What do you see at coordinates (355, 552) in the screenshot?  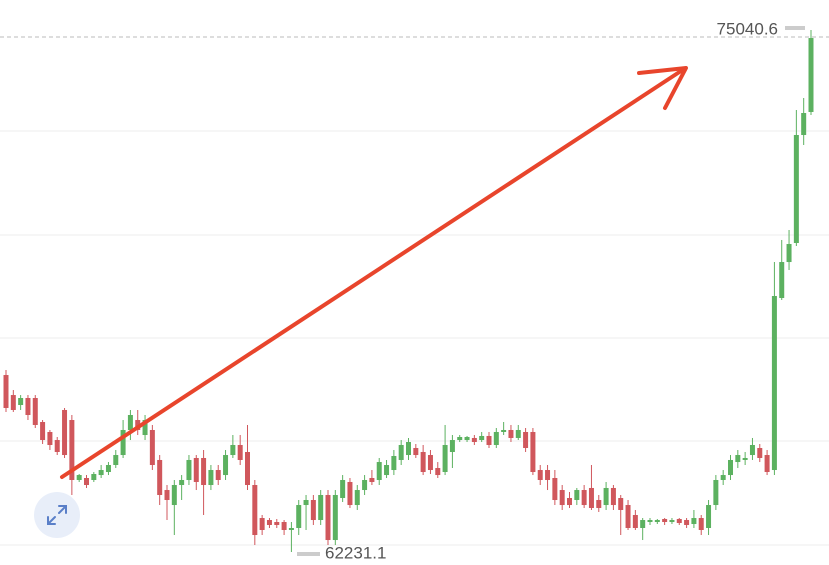 I see `low-label: 62231.1` at bounding box center [355, 552].